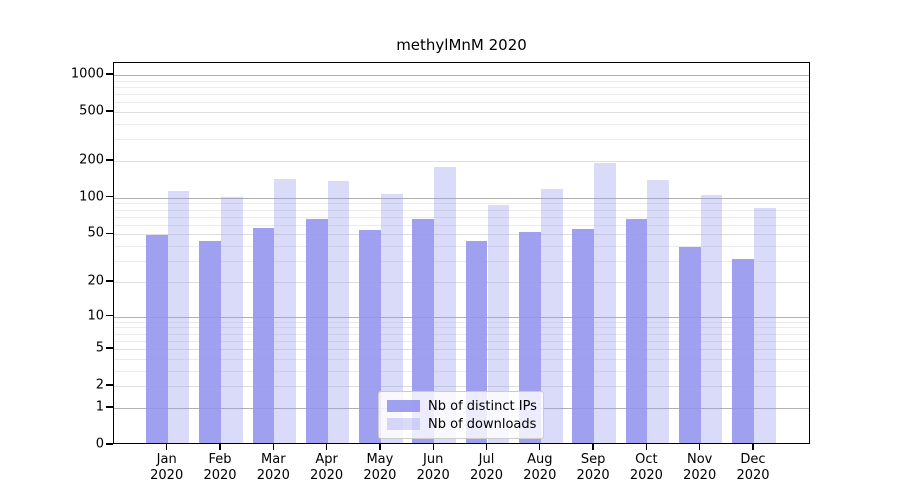 Image resolution: width=900 pixels, height=500 pixels. What do you see at coordinates (327, 468) in the screenshot?
I see `x-tick-label: Apr 2020` at bounding box center [327, 468].